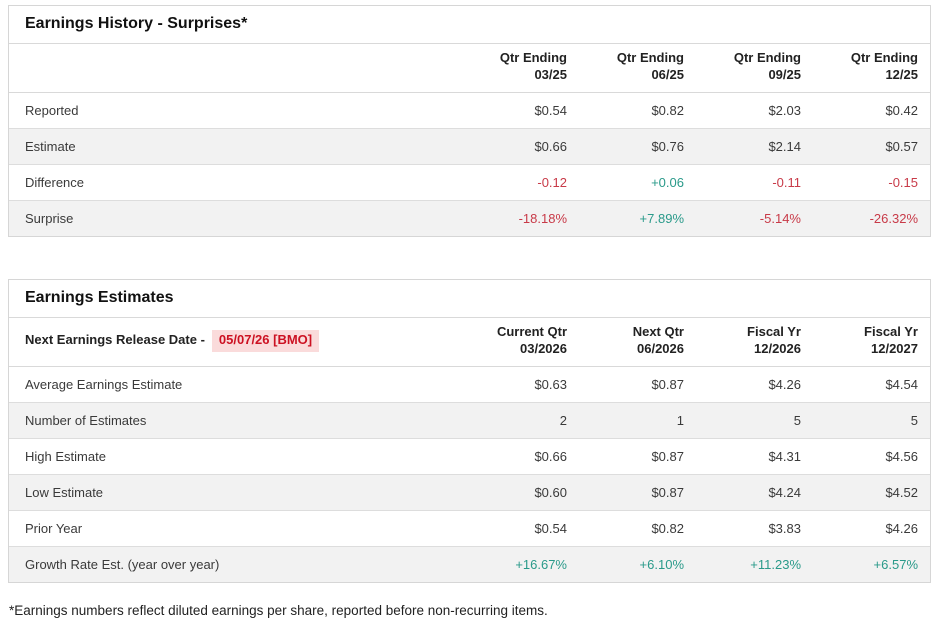 This screenshot has height=618, width=940. I want to click on column-header-line2: 03/2026, so click(543, 348).